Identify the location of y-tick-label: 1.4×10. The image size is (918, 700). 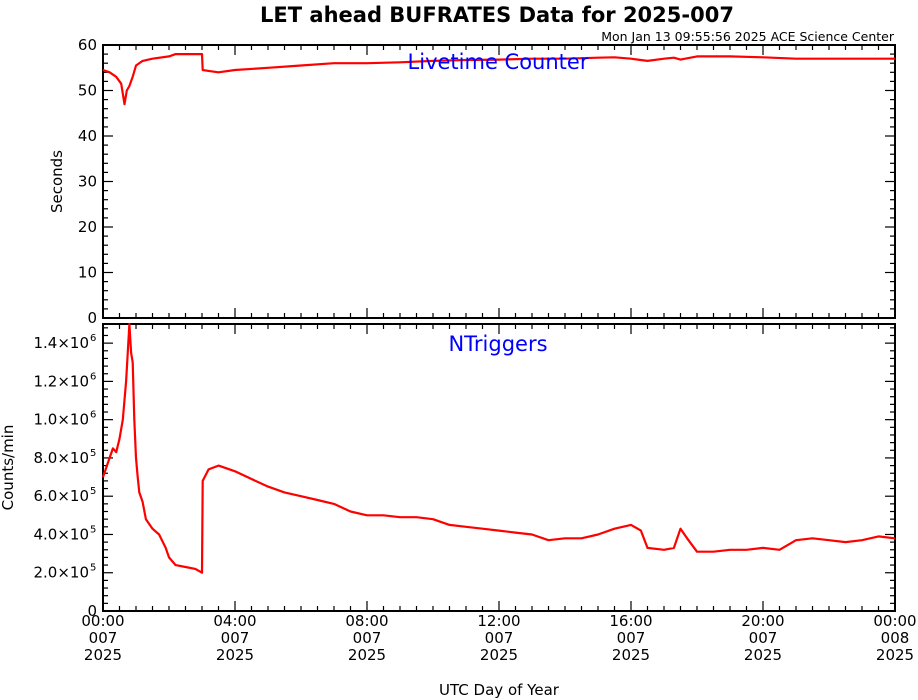
(61, 343).